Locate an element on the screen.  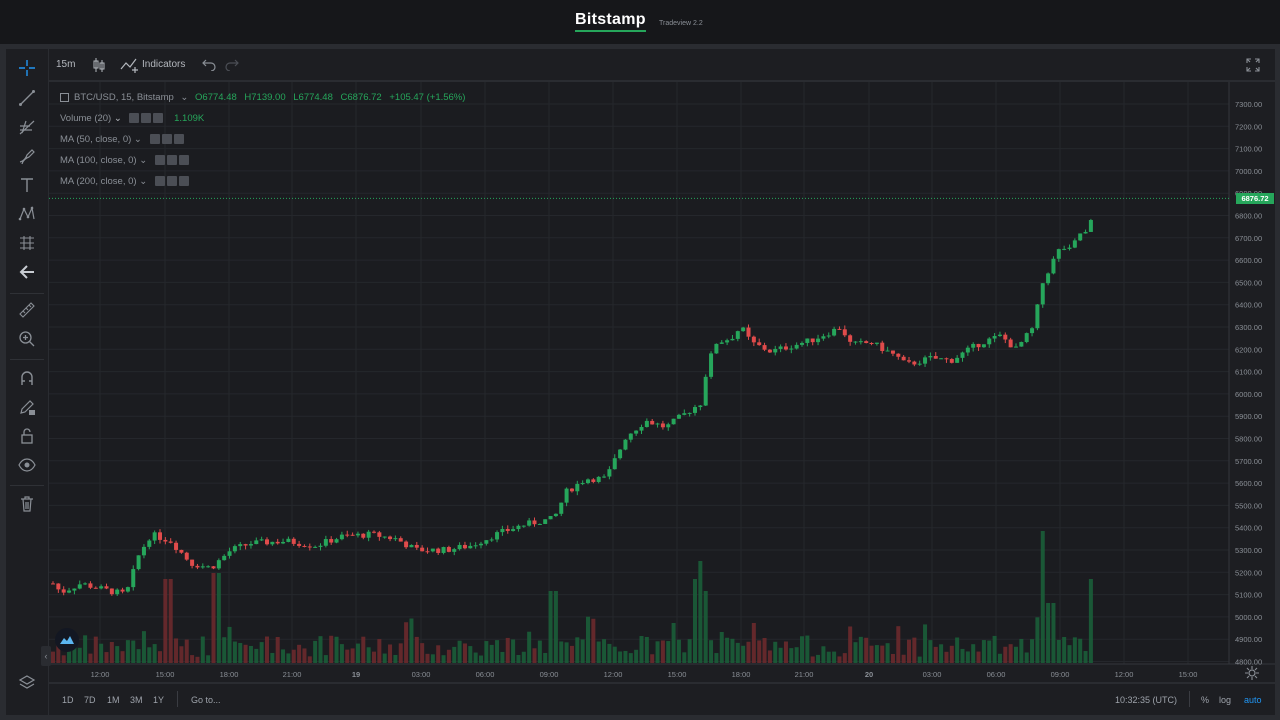
fibonacci-icon is located at coordinates (27, 127).